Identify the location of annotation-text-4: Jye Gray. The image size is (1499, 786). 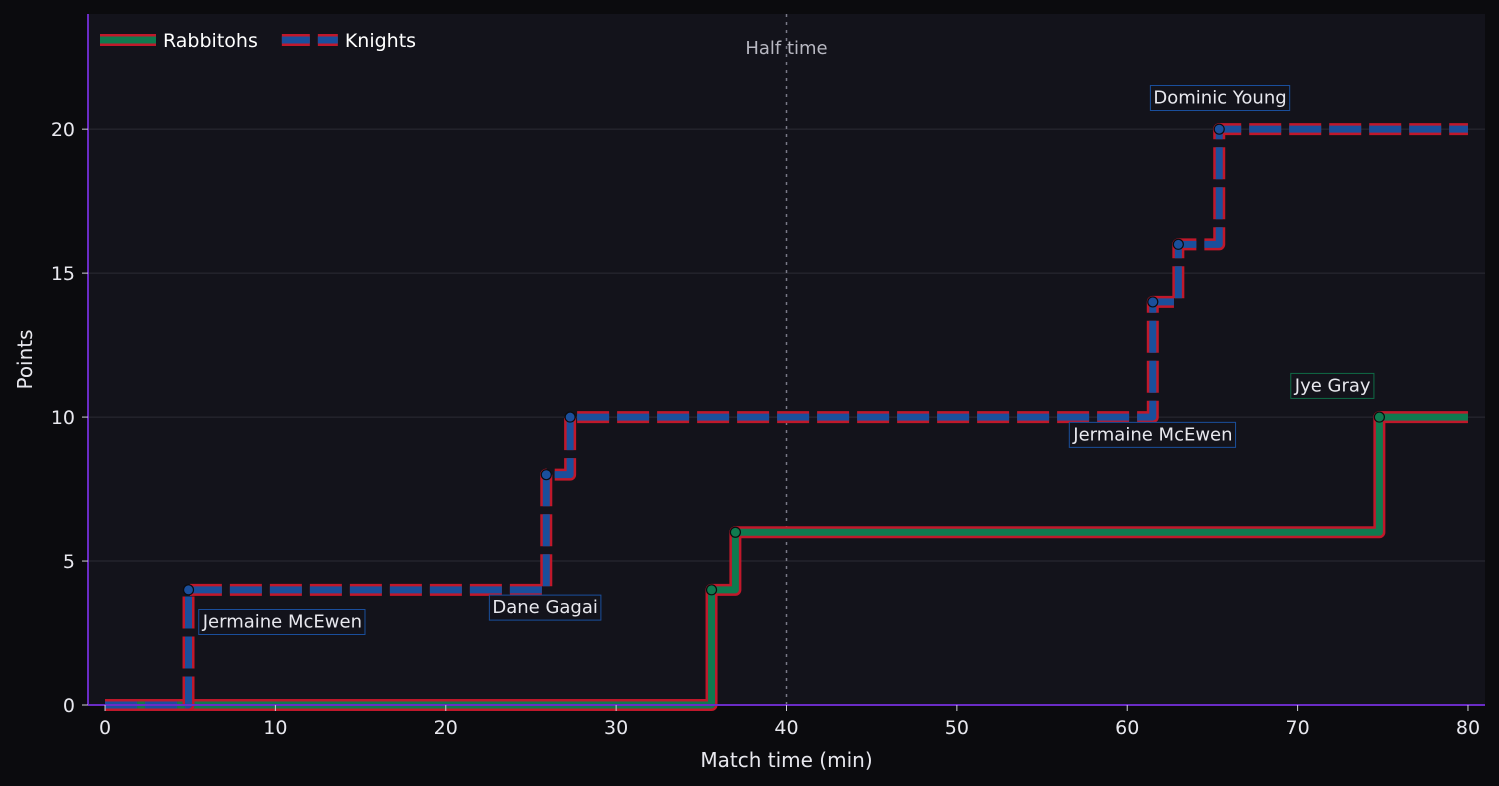
(1332, 385).